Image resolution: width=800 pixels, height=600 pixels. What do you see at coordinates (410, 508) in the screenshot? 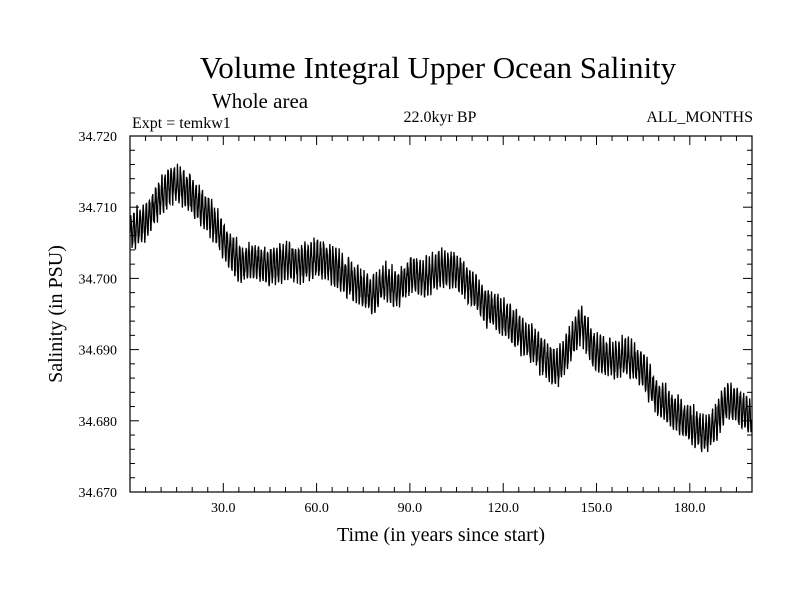
I see `x-tick-label: 90.0` at bounding box center [410, 508].